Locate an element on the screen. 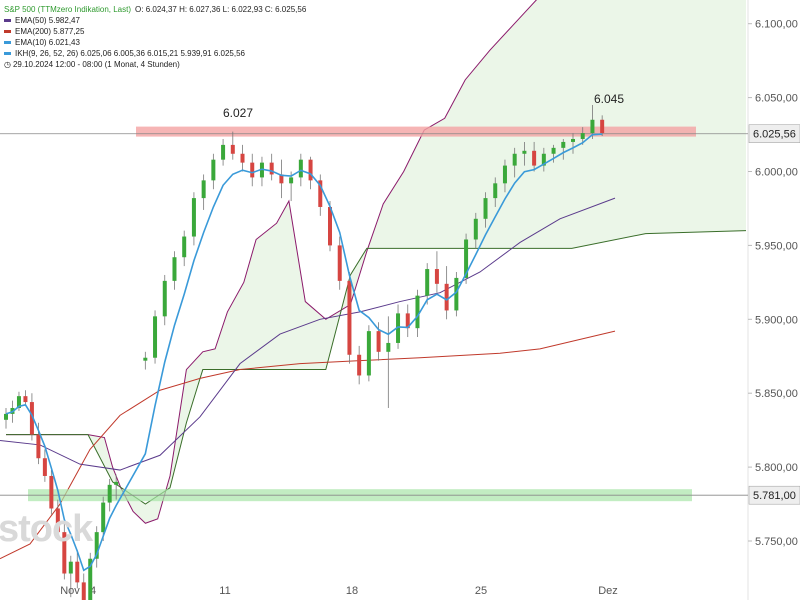  legend-item-ema200: EMA(200) 5.877,25 is located at coordinates (155, 31).